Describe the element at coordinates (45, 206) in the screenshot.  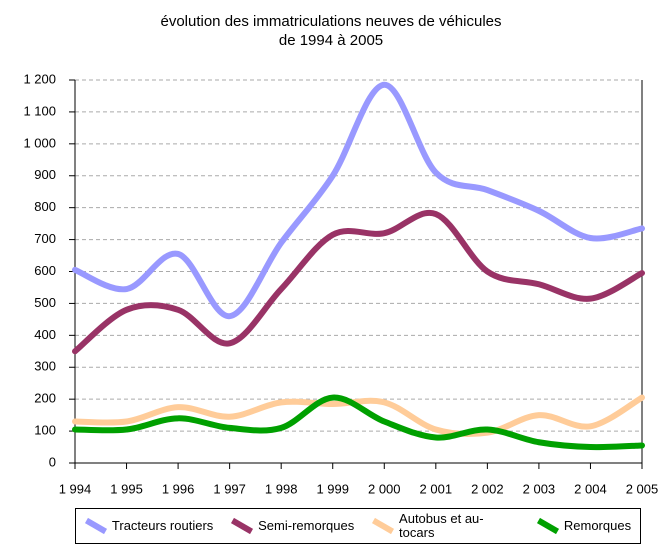
I see `y-tick-label: 800` at that location.